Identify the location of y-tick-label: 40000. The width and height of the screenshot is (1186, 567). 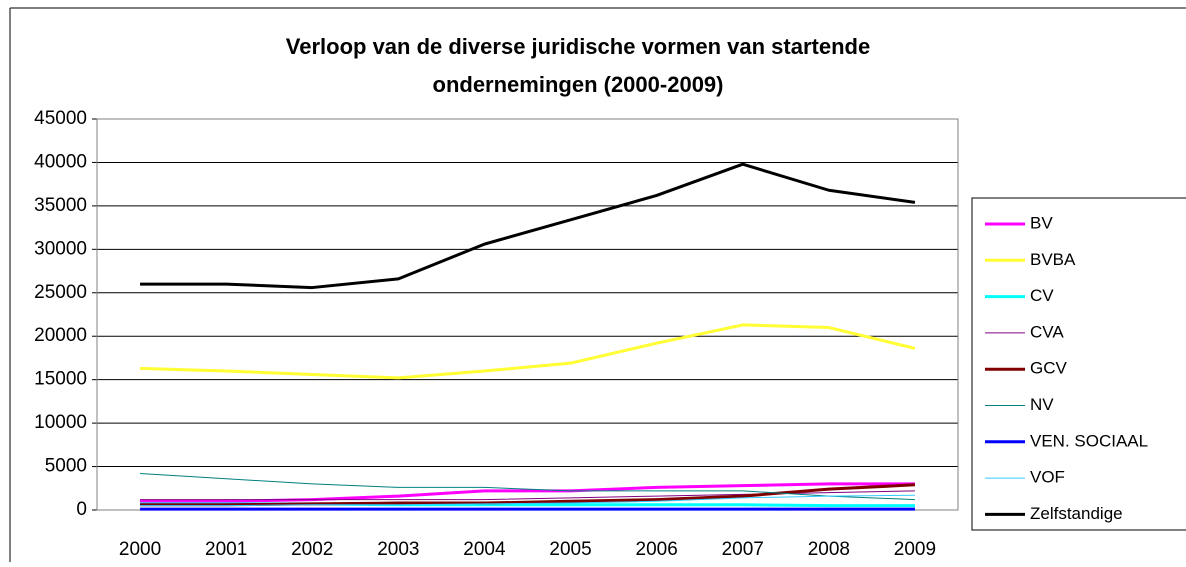
(60, 161).